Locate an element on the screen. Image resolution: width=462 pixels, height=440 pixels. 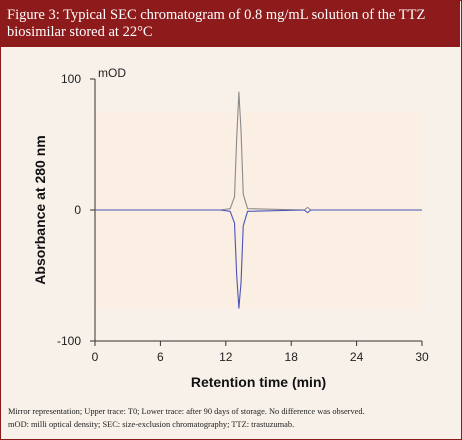
y-tick-label: 100 is located at coordinates (71, 79).